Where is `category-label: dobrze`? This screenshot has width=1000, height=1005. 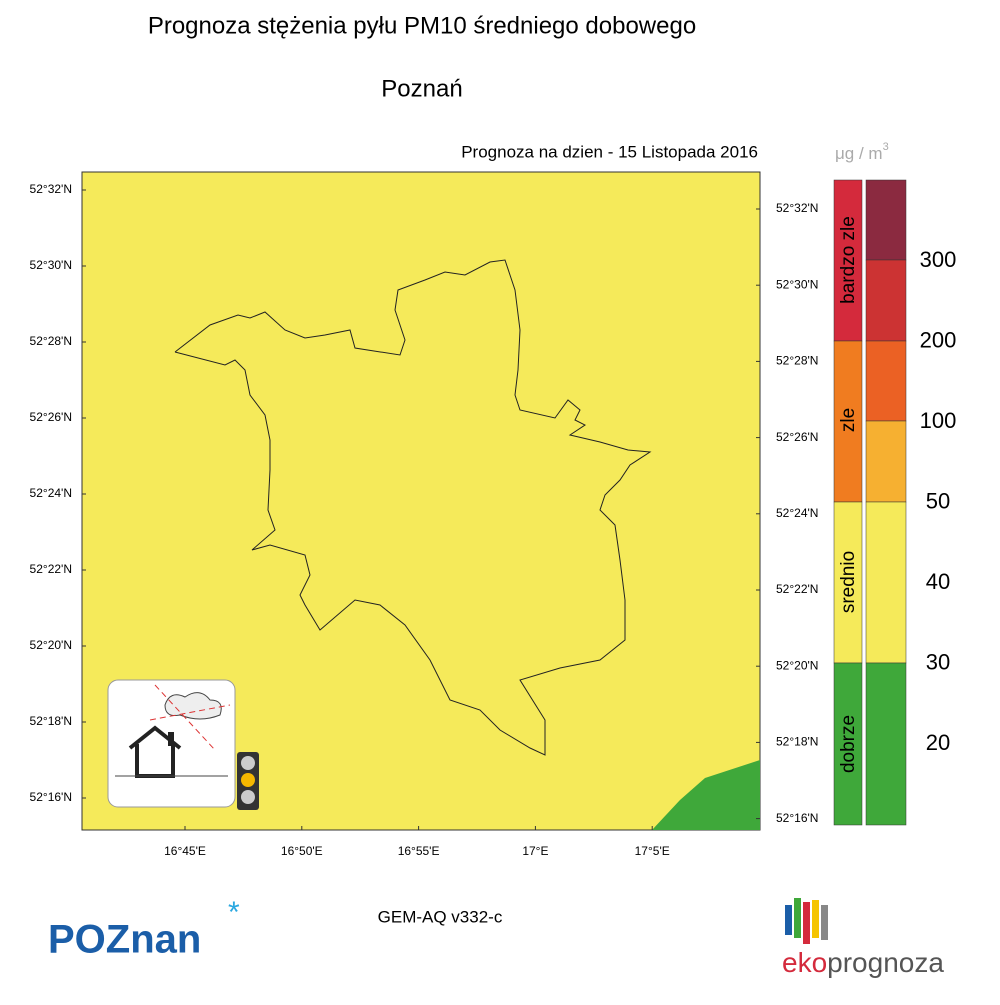
category-label: dobrze is located at coordinates (848, 744).